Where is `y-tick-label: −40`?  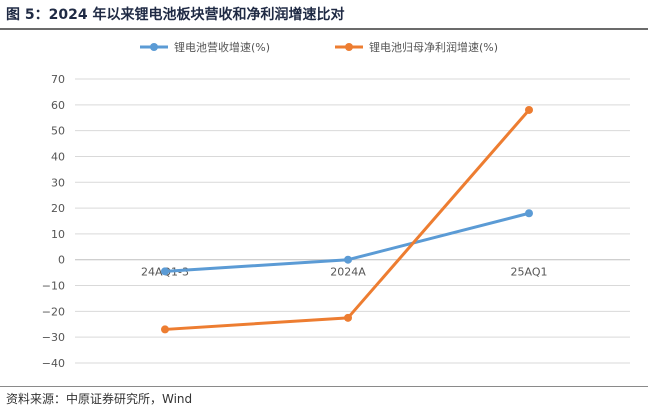 y-tick-label: −40 is located at coordinates (53, 363).